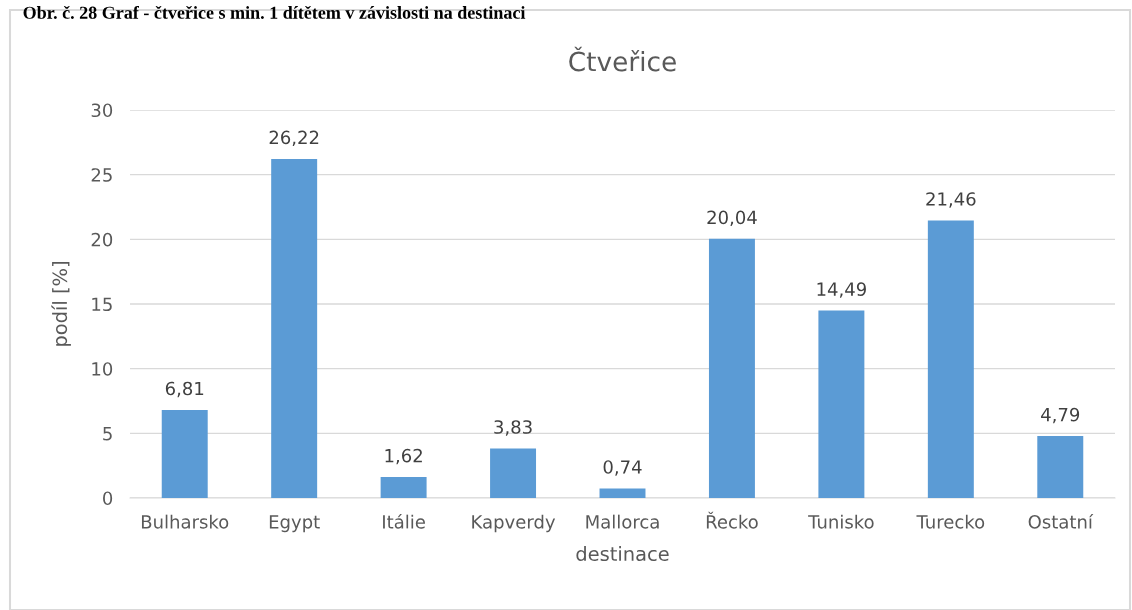  I want to click on data-label: 26,22, so click(294, 138).